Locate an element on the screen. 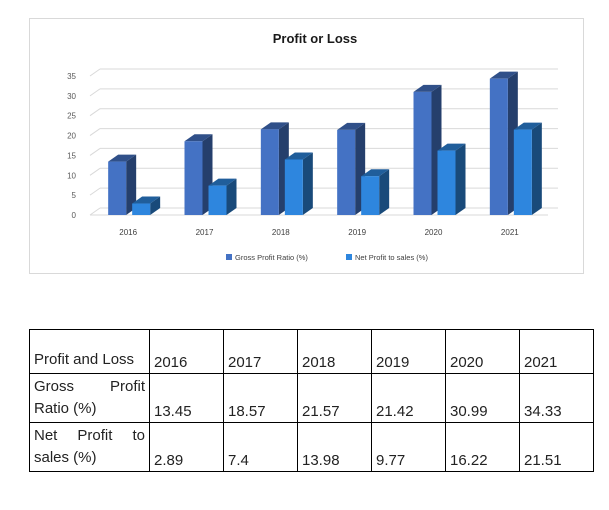  legend-item: Gross Profit Ratio (%) is located at coordinates (267, 257).